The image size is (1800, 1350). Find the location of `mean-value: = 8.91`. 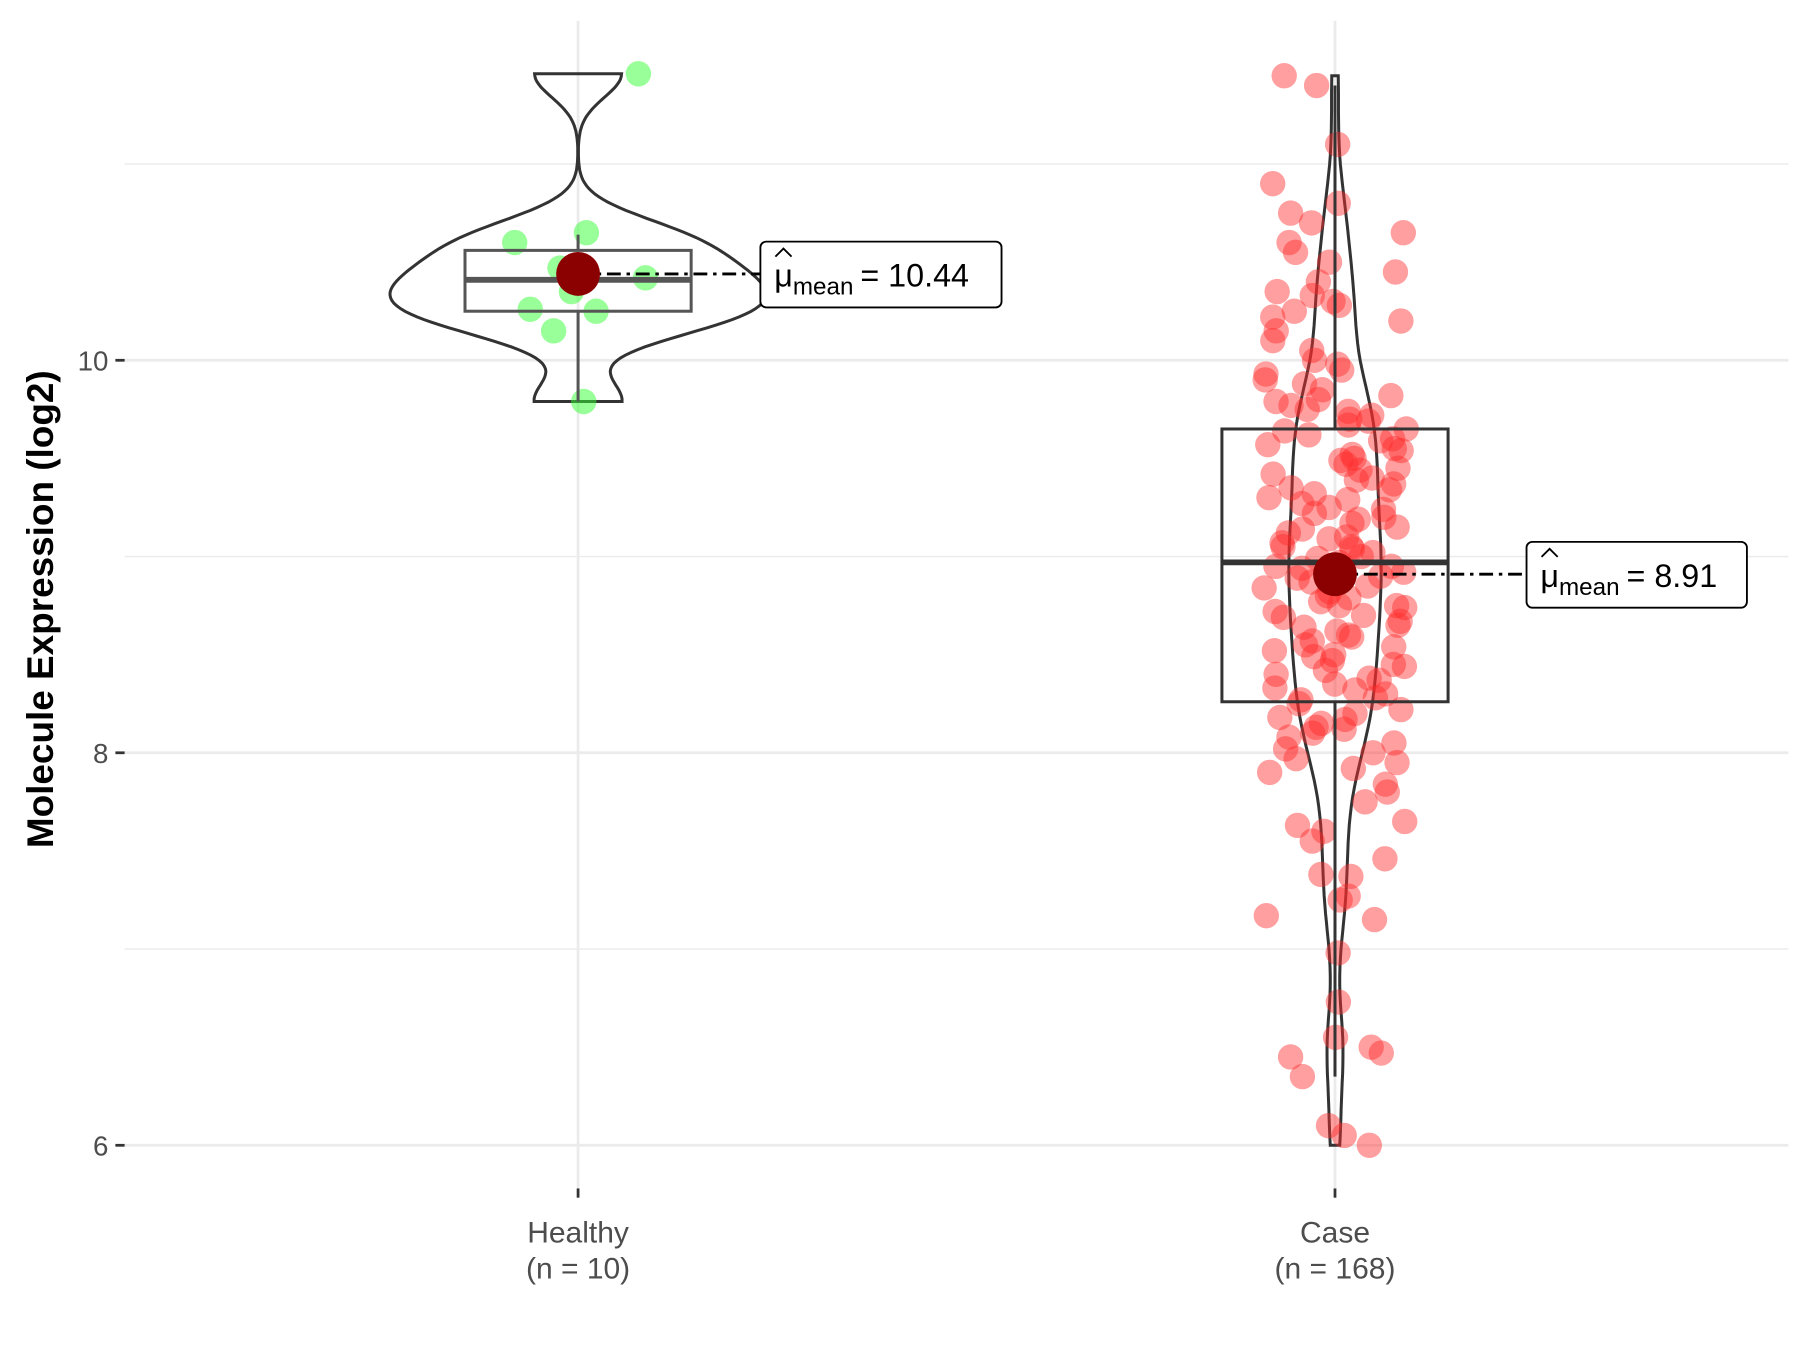

mean-value: = 8.91 is located at coordinates (1672, 576).